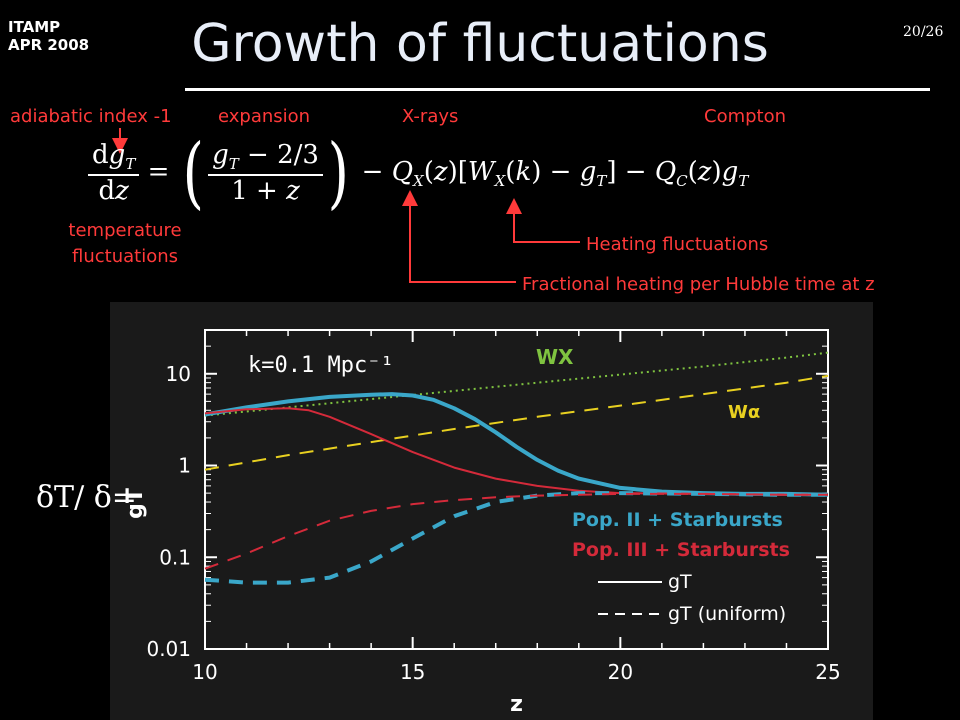  I want to click on y-axis-label: gT, so click(135, 503).